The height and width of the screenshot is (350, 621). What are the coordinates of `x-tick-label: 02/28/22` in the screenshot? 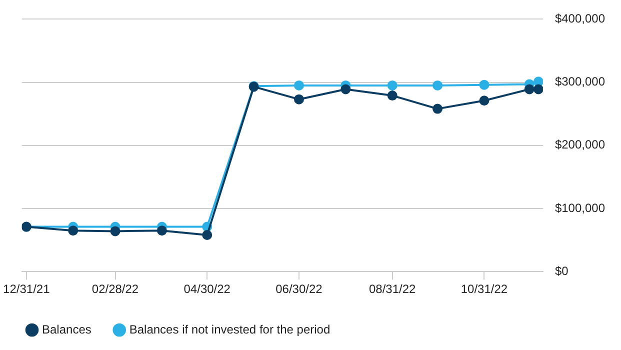 It's located at (115, 289).